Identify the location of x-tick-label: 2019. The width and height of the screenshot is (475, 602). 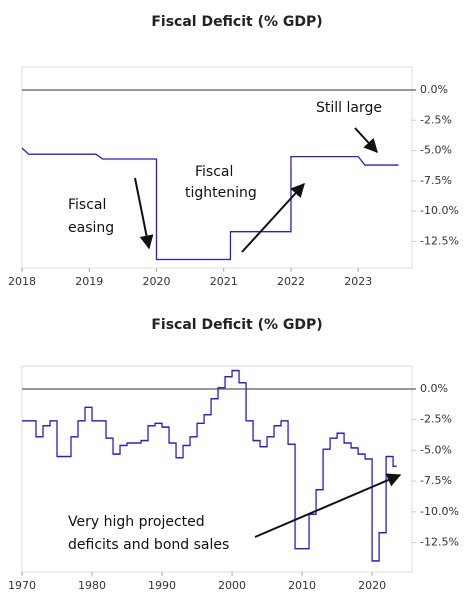
(89, 281).